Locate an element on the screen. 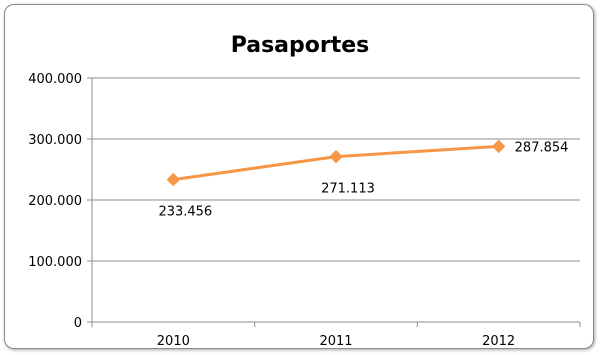 Image resolution: width=600 pixels, height=355 pixels. y-tick-label: 100.000 is located at coordinates (55, 262).